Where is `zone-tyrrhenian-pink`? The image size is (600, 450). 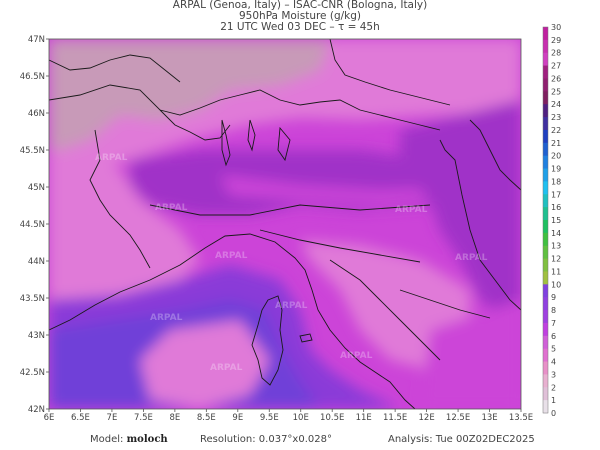
zone-tyrrhenian-pink is located at coordinates (205, 364).